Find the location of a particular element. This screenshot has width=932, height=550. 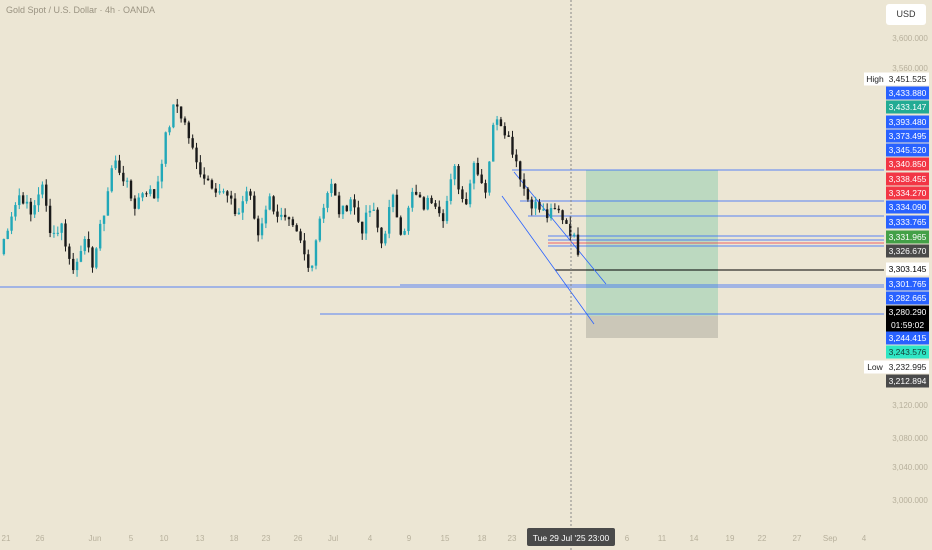

x-cursor-bg is located at coordinates (571, 537).